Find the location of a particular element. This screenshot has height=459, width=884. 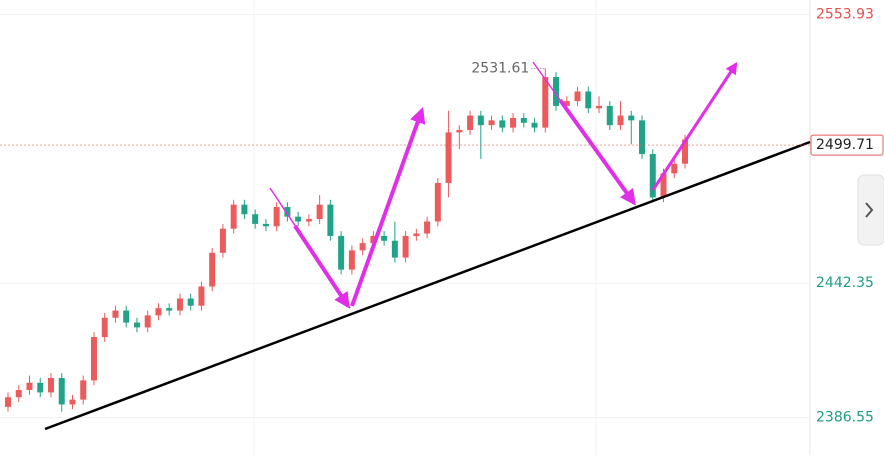

chevron-icon is located at coordinates (869, 210).